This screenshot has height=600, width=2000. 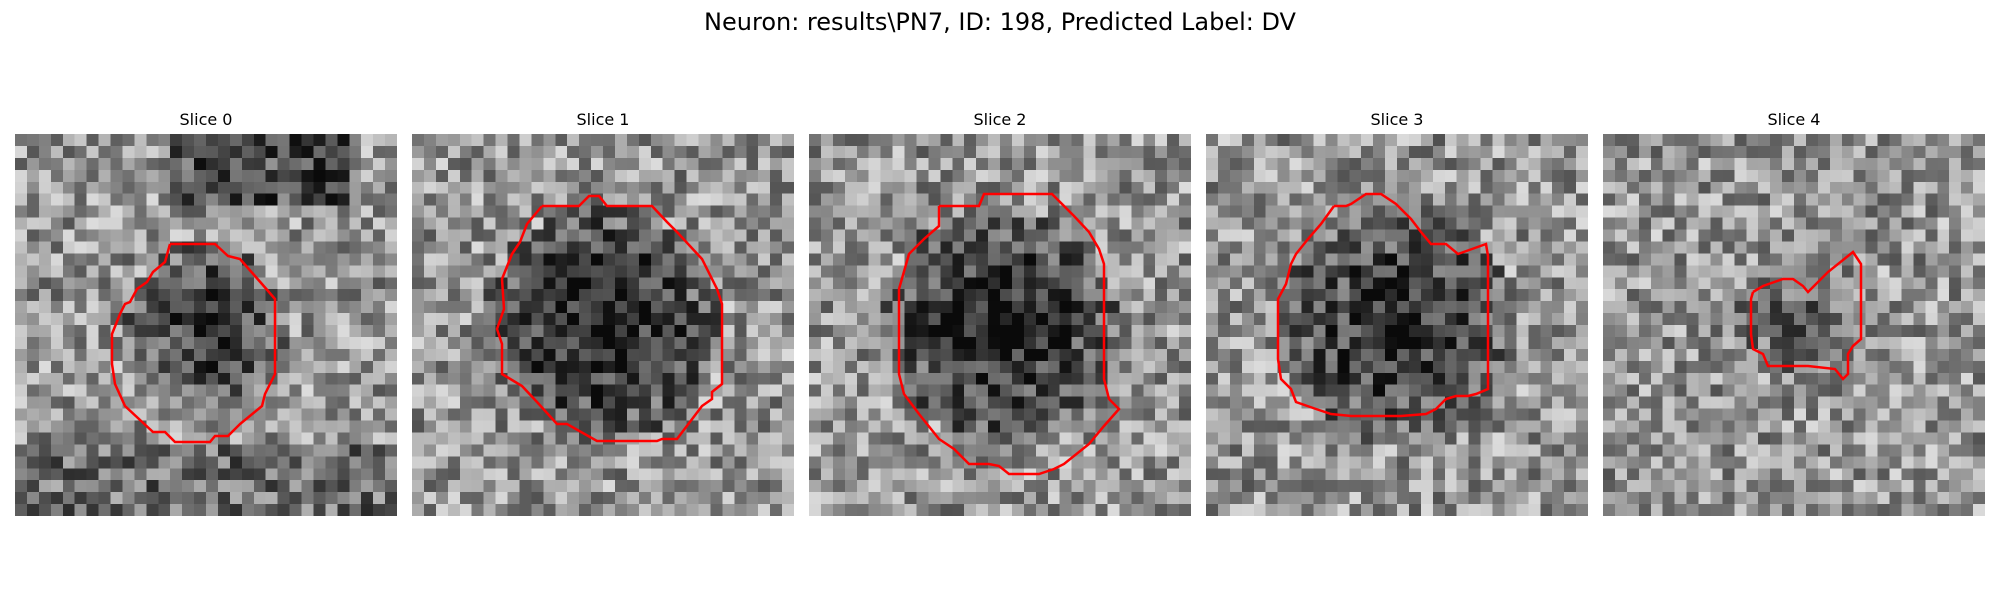 What do you see at coordinates (1794, 119) in the screenshot?
I see `slice-title: Slice 4` at bounding box center [1794, 119].